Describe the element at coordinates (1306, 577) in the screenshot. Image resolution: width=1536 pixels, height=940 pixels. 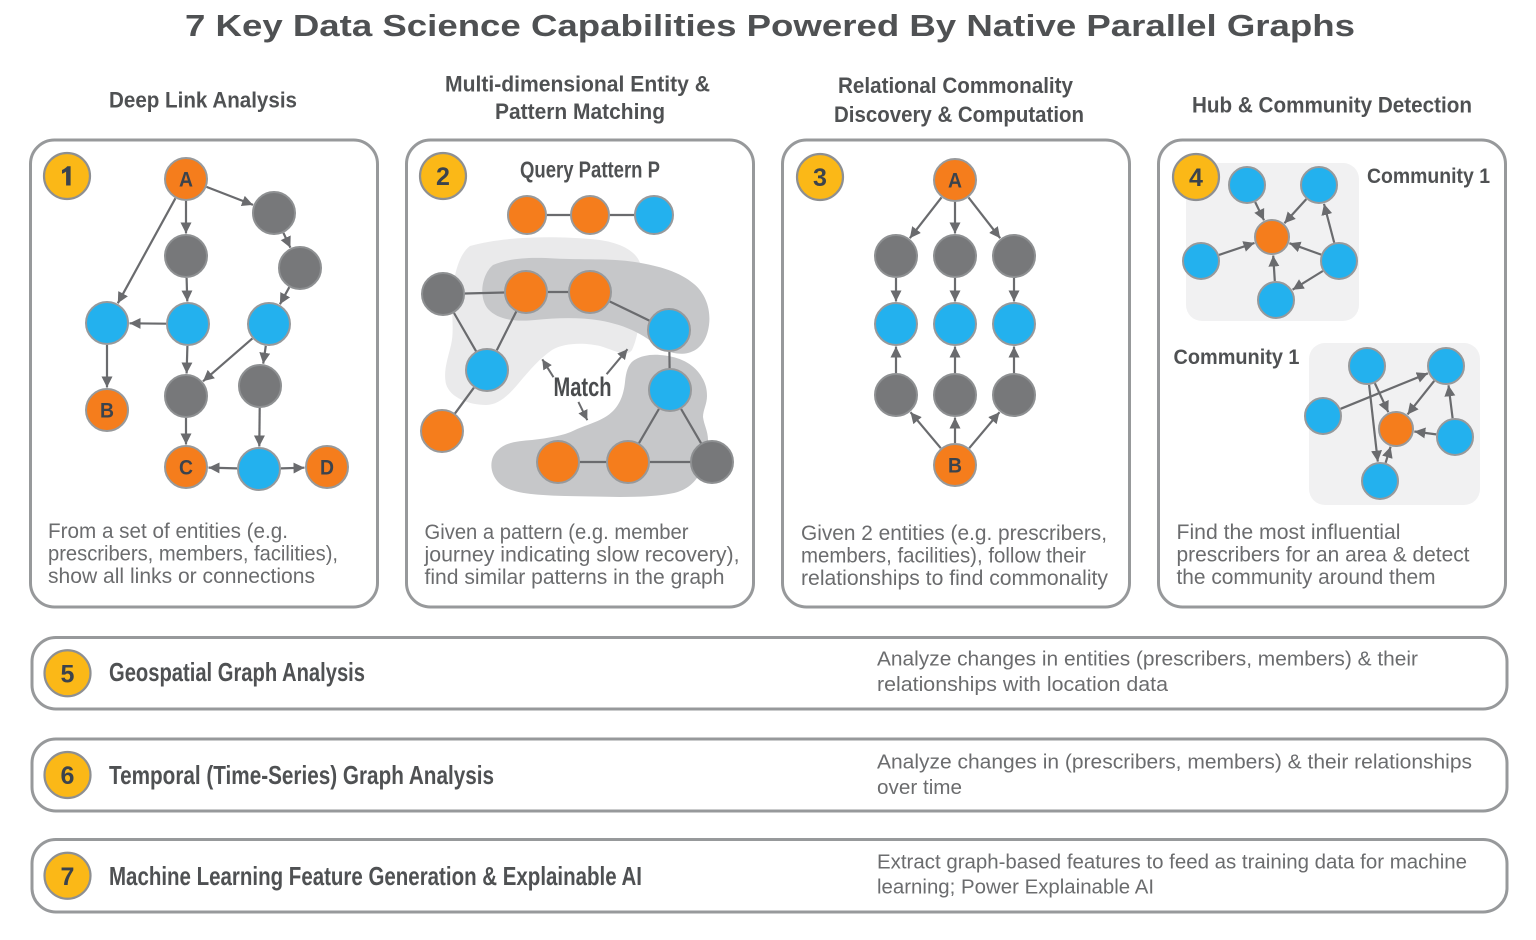
I see `svg-text: the community around them` at that location.